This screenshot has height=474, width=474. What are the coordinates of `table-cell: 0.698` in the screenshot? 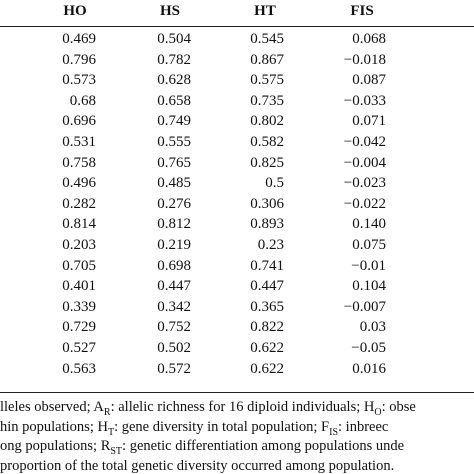 It's located at (174, 265).